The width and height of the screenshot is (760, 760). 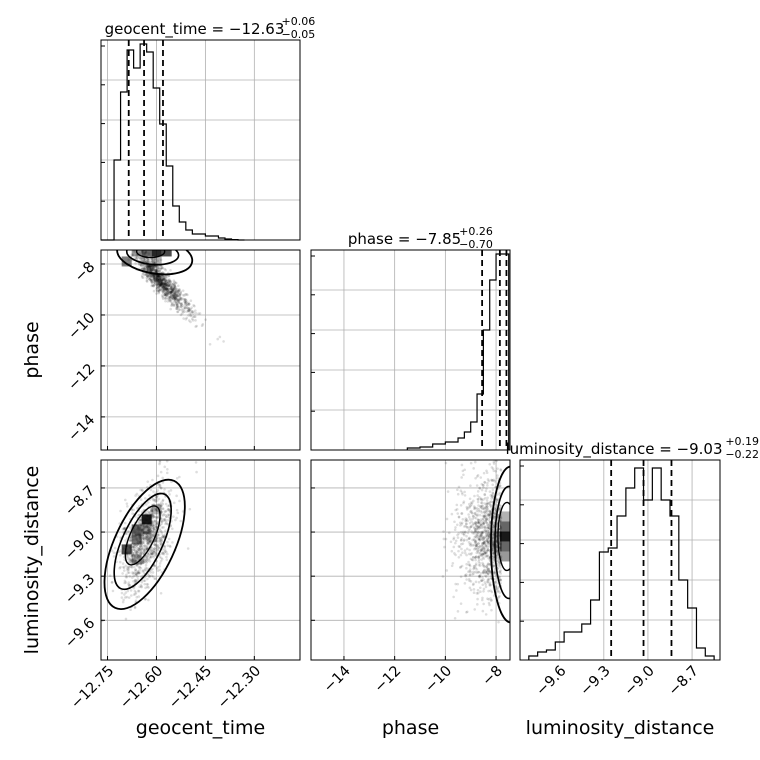 What do you see at coordinates (620, 560) in the screenshot?
I see `hist-frame-luminosity_distance` at bounding box center [620, 560].